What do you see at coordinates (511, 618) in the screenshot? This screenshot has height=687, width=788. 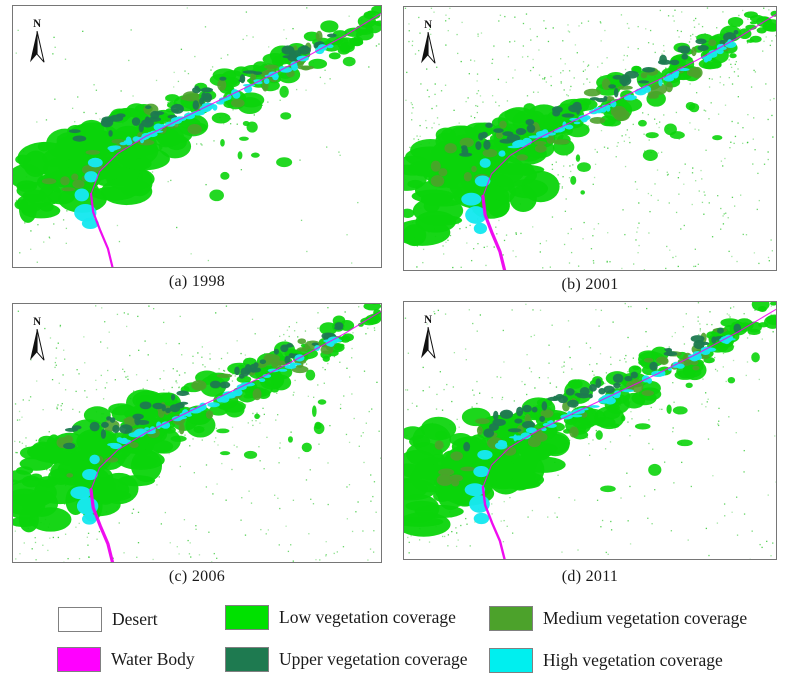 I see `medium-vegetation-swatch` at bounding box center [511, 618].